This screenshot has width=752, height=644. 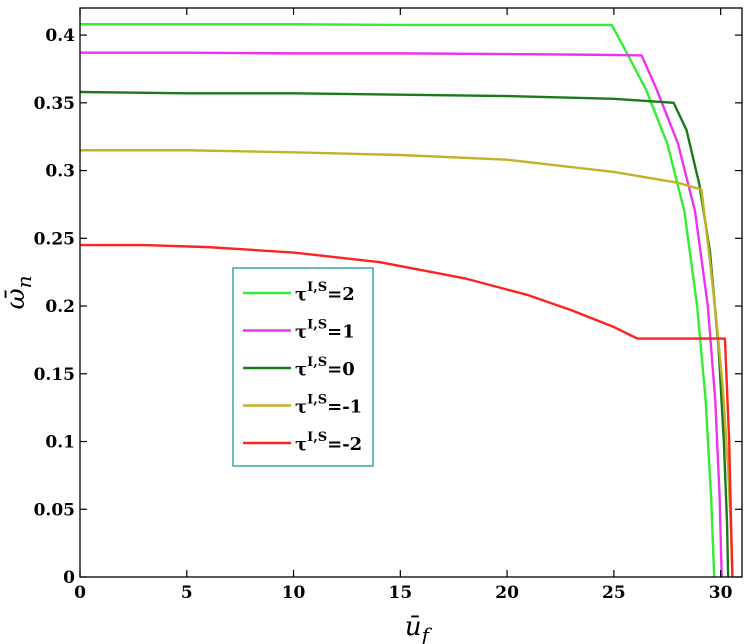 I want to click on x-tick-label: 5, so click(x=187, y=593).